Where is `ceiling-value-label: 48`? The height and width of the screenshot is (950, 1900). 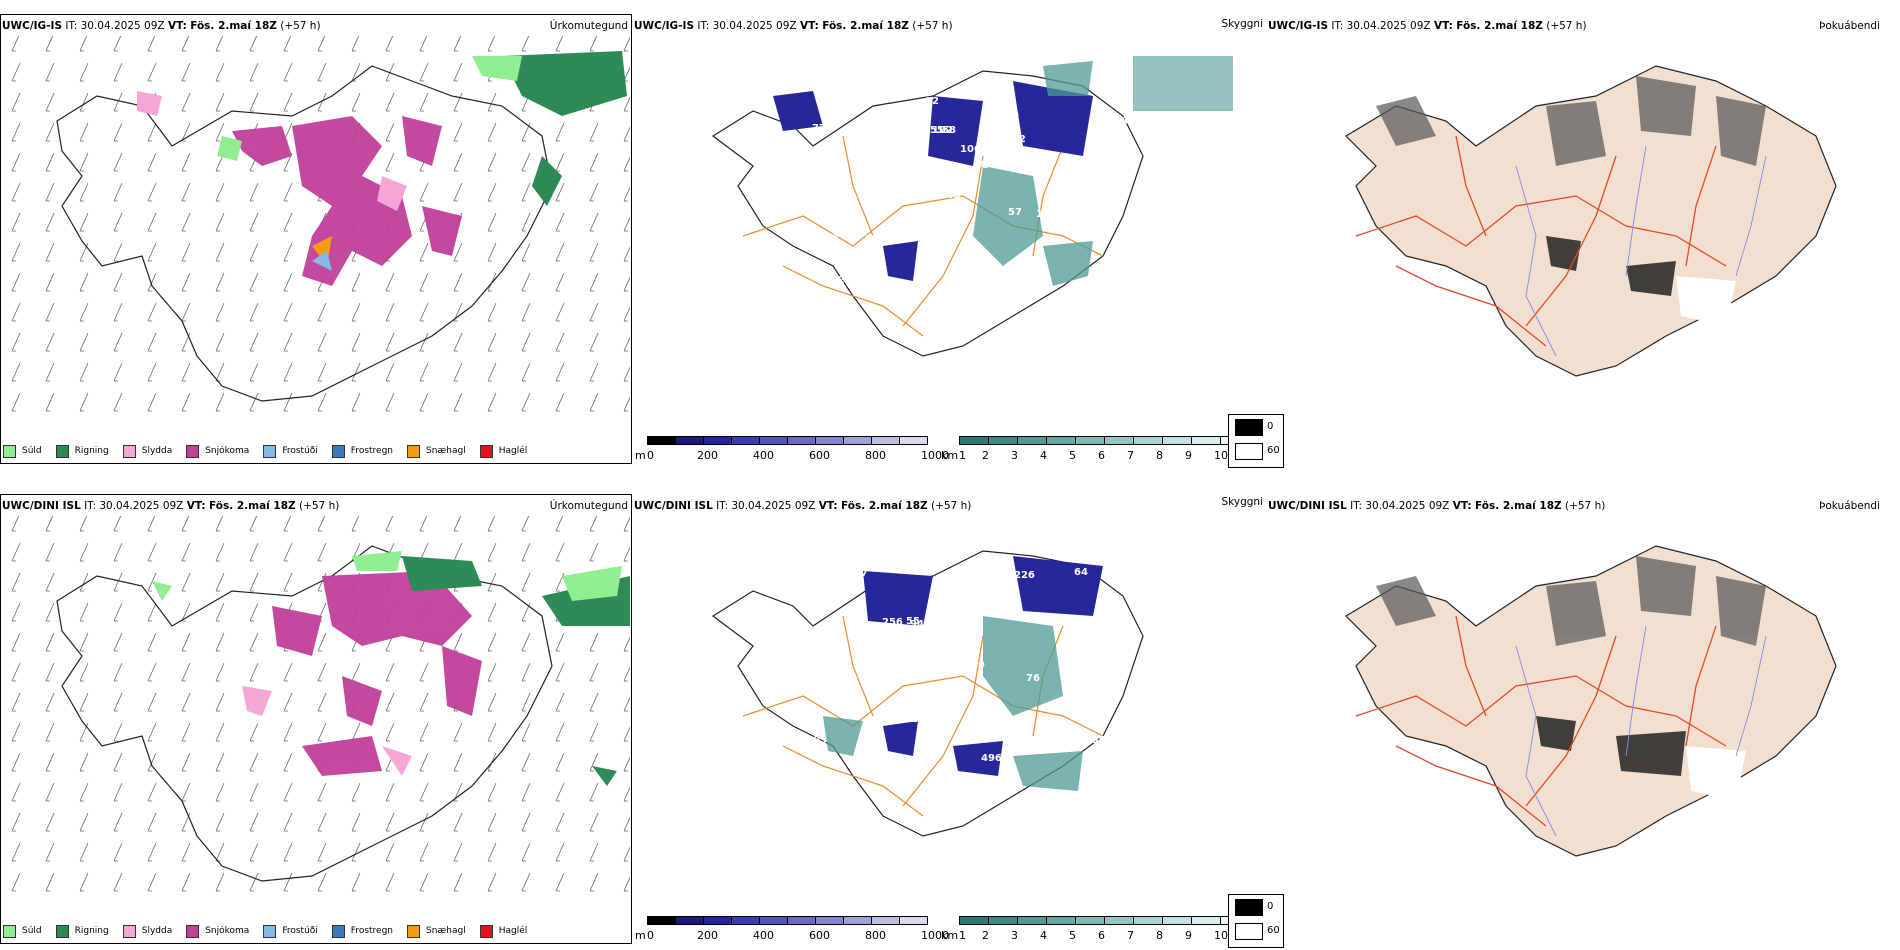
ceiling-value-label: 48 is located at coordinates (982, 165).